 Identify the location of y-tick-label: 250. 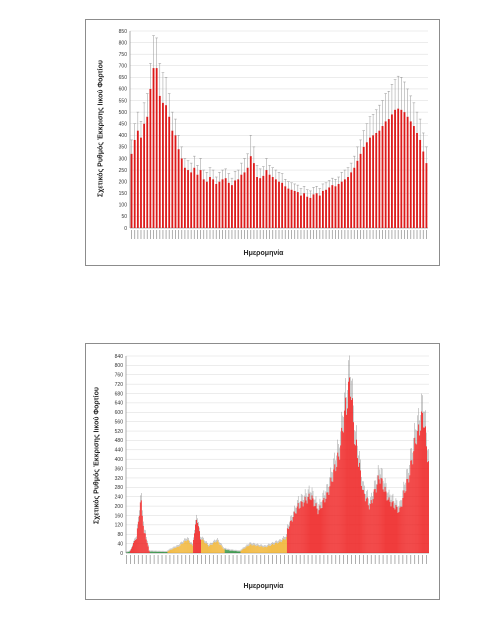
(123, 171).